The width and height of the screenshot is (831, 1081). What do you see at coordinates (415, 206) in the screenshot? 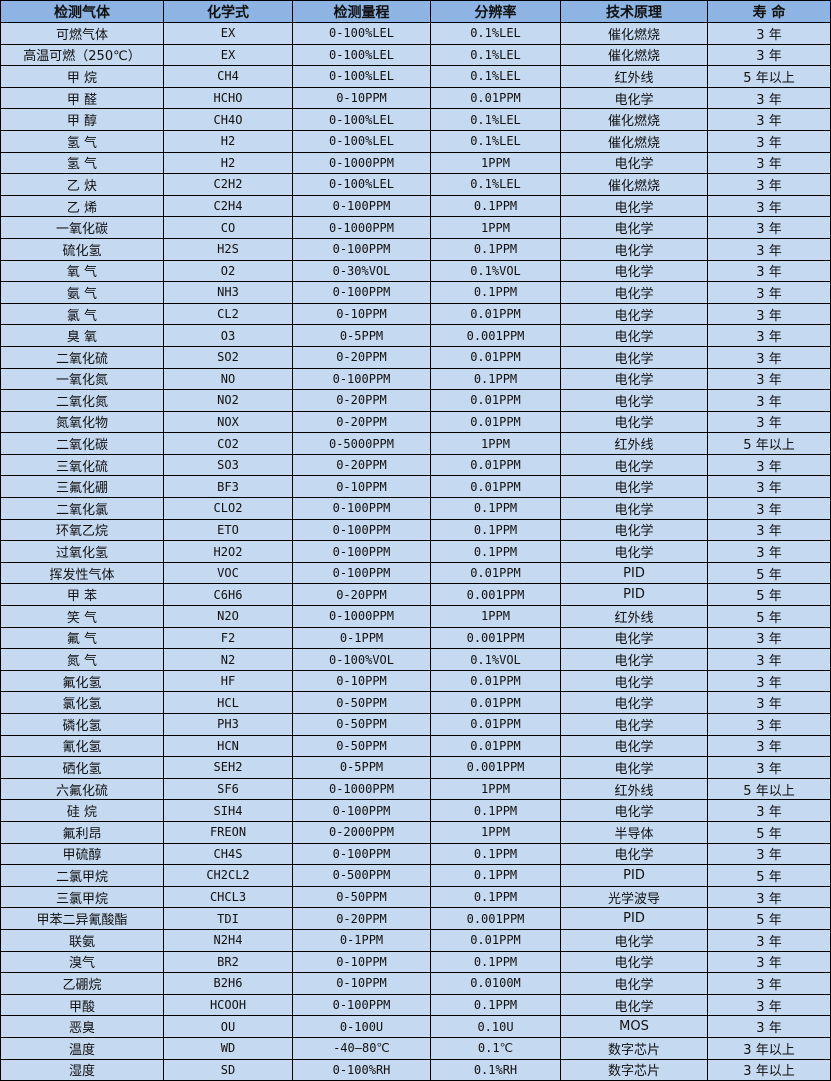
I see `table-row: 乙 烯 C2H4 0-100PPM 0.1PPM 电化学 3 年` at bounding box center [415, 206].